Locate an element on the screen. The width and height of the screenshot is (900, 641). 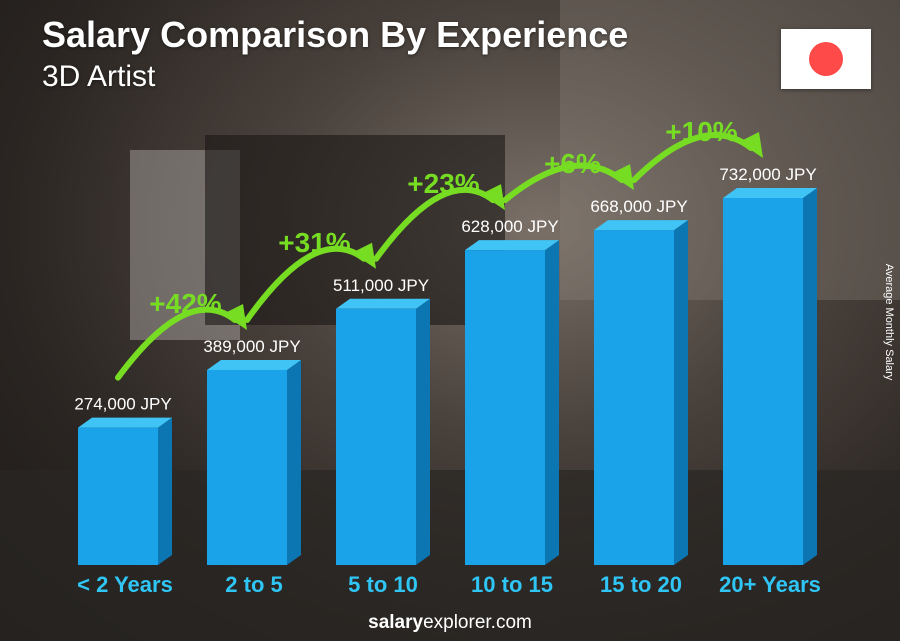
bar-value-label: 511,000 JPY is located at coordinates (381, 285).